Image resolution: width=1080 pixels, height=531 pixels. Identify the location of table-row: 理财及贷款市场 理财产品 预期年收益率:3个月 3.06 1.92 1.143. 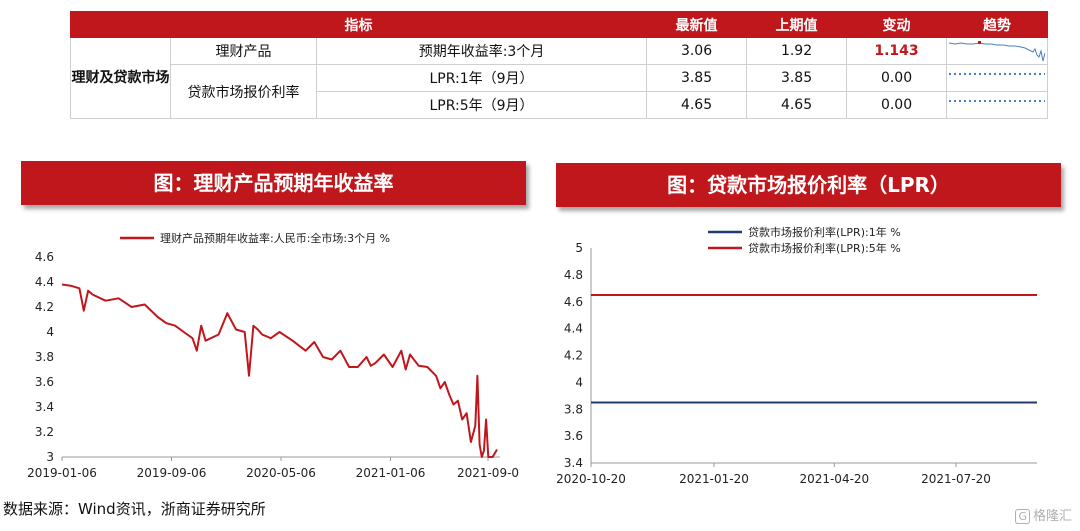
(559, 78).